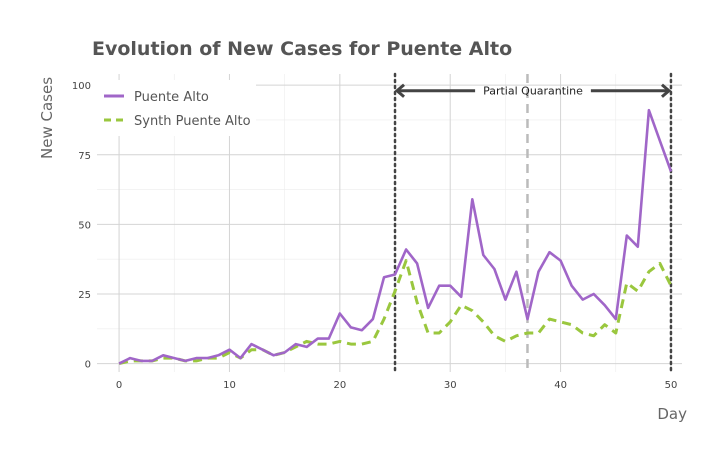 This screenshot has width=725, height=461. Describe the element at coordinates (302, 49) in the screenshot. I see `chart-title: Evolution of New Cases for Puente Alto` at that location.